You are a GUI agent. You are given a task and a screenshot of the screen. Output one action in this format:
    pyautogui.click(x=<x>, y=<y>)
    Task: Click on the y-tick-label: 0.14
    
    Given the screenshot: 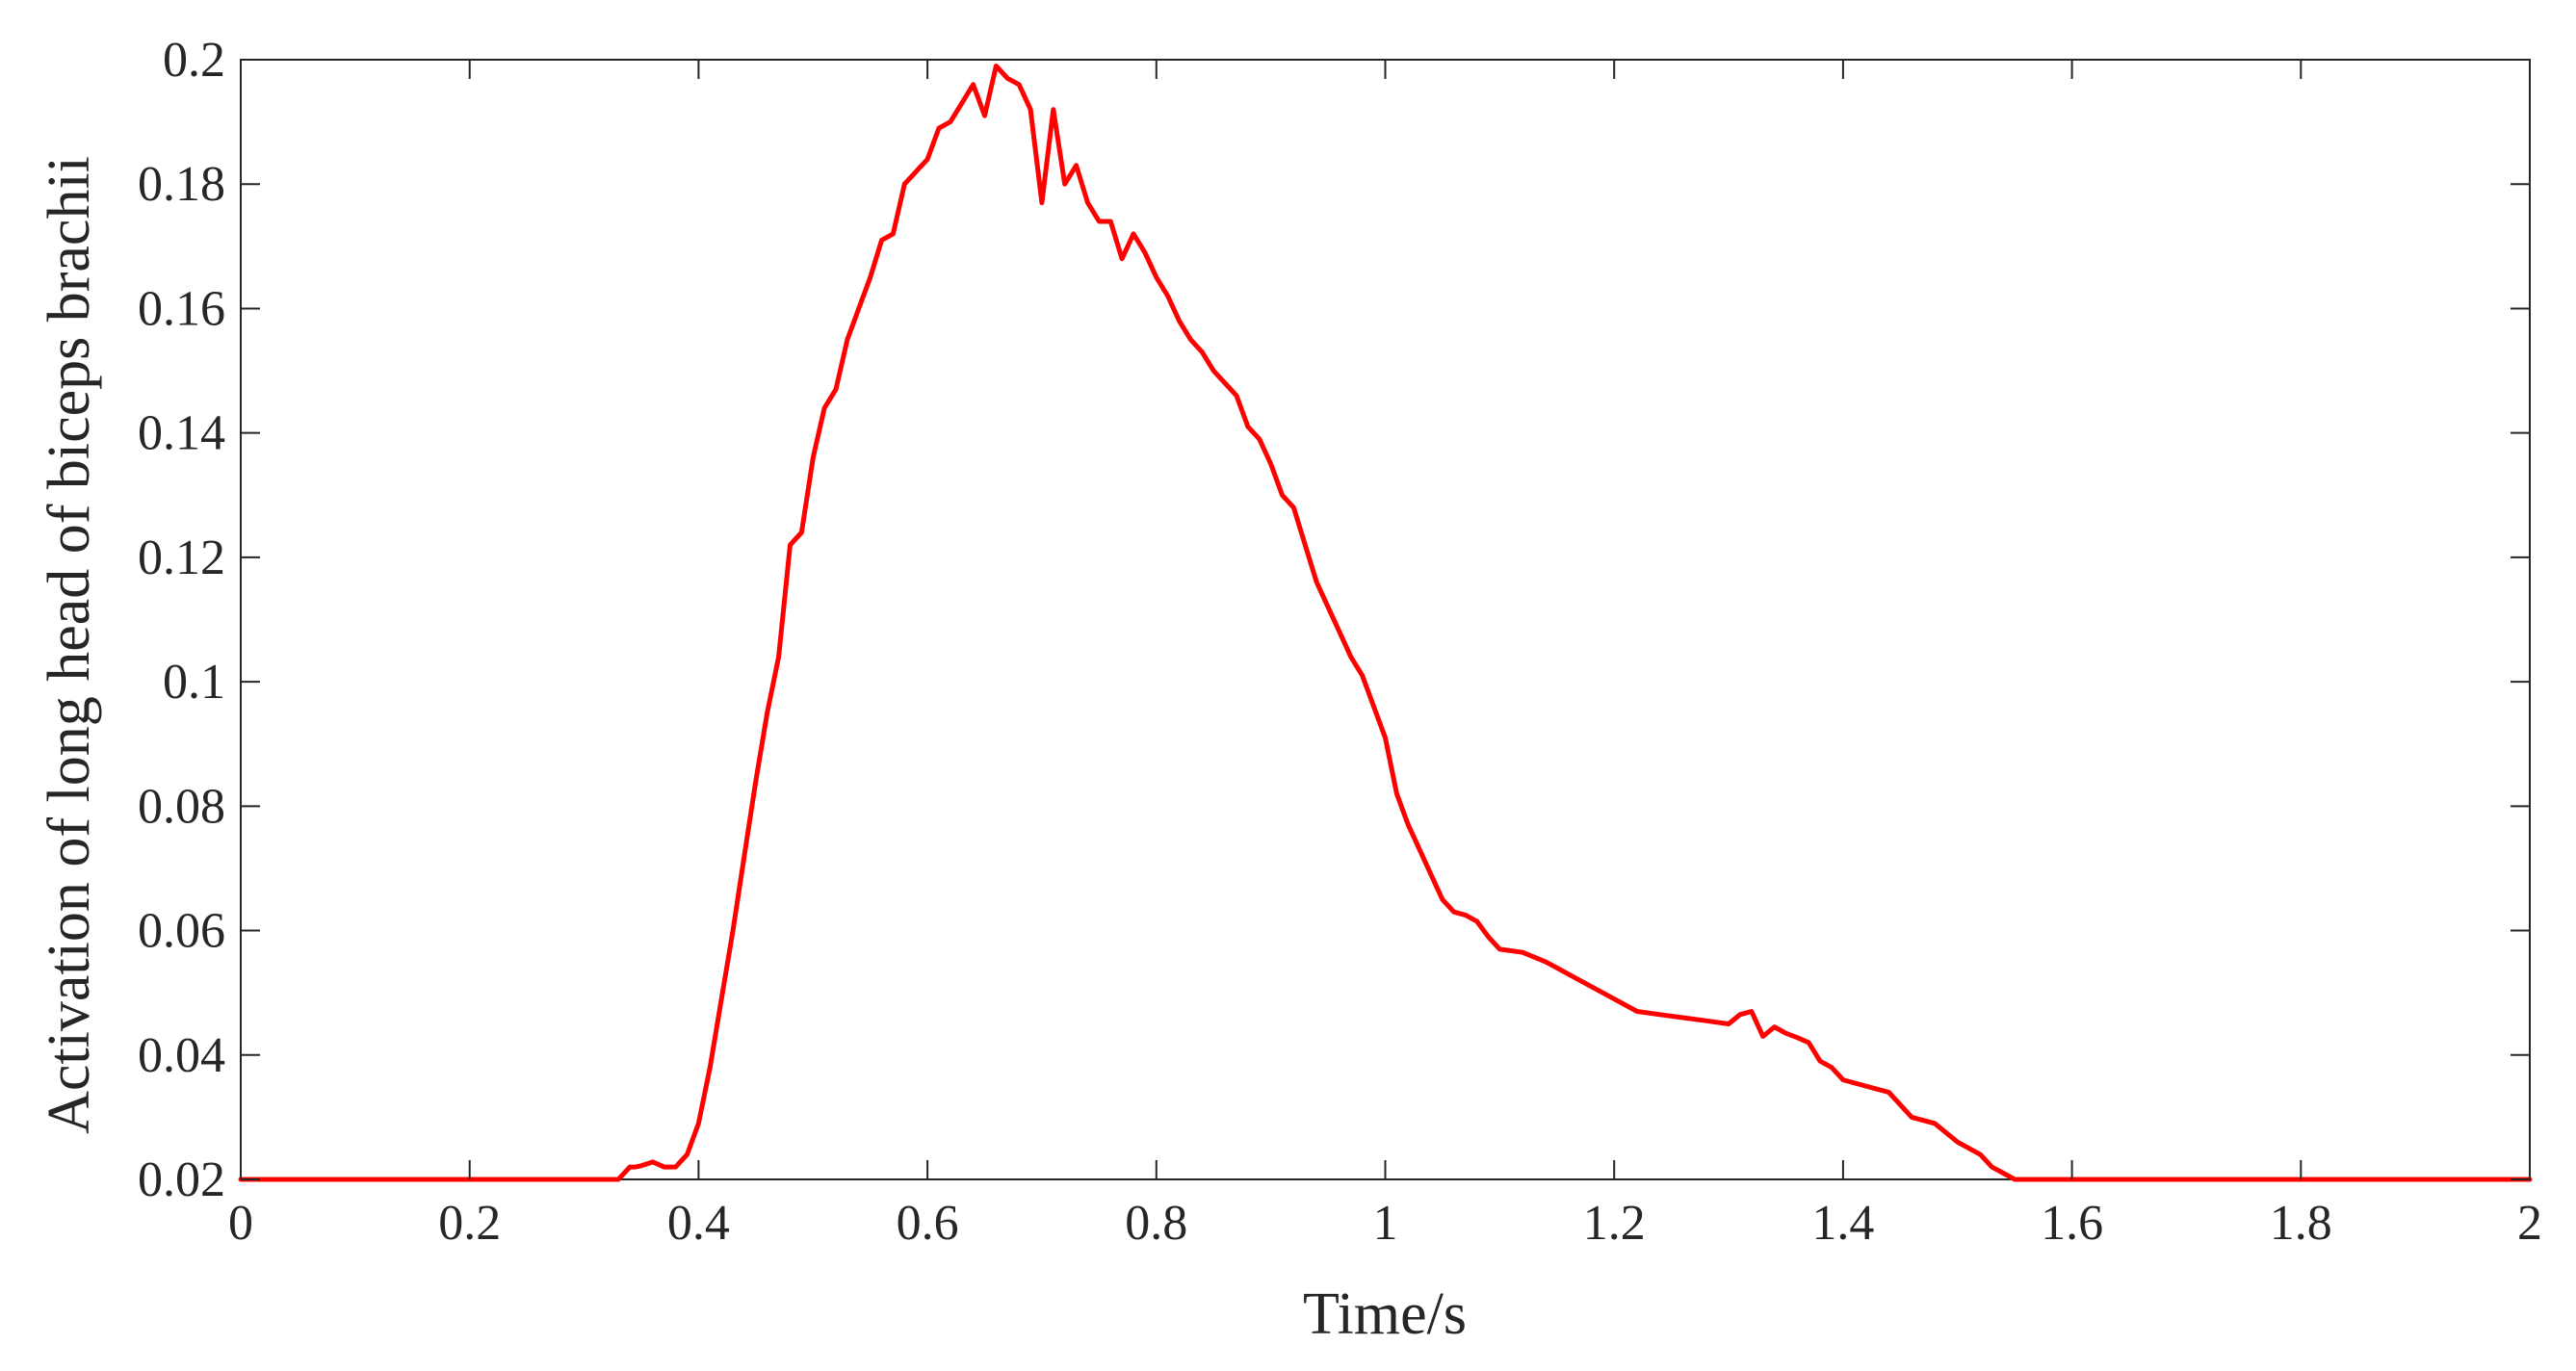 What is the action you would take?
    pyautogui.click(x=181, y=434)
    